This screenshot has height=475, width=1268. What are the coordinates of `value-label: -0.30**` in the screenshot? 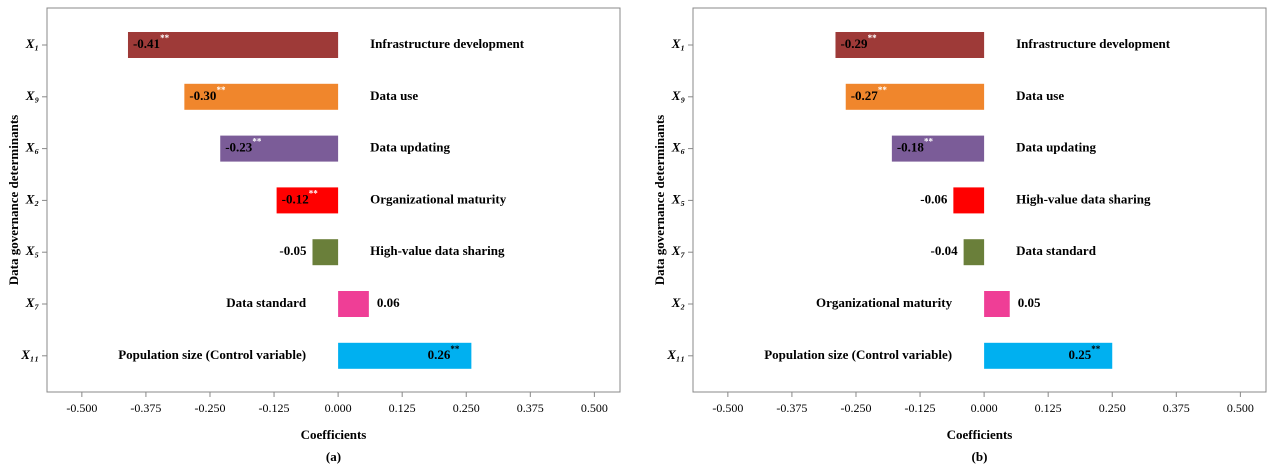 It's located at (207, 94).